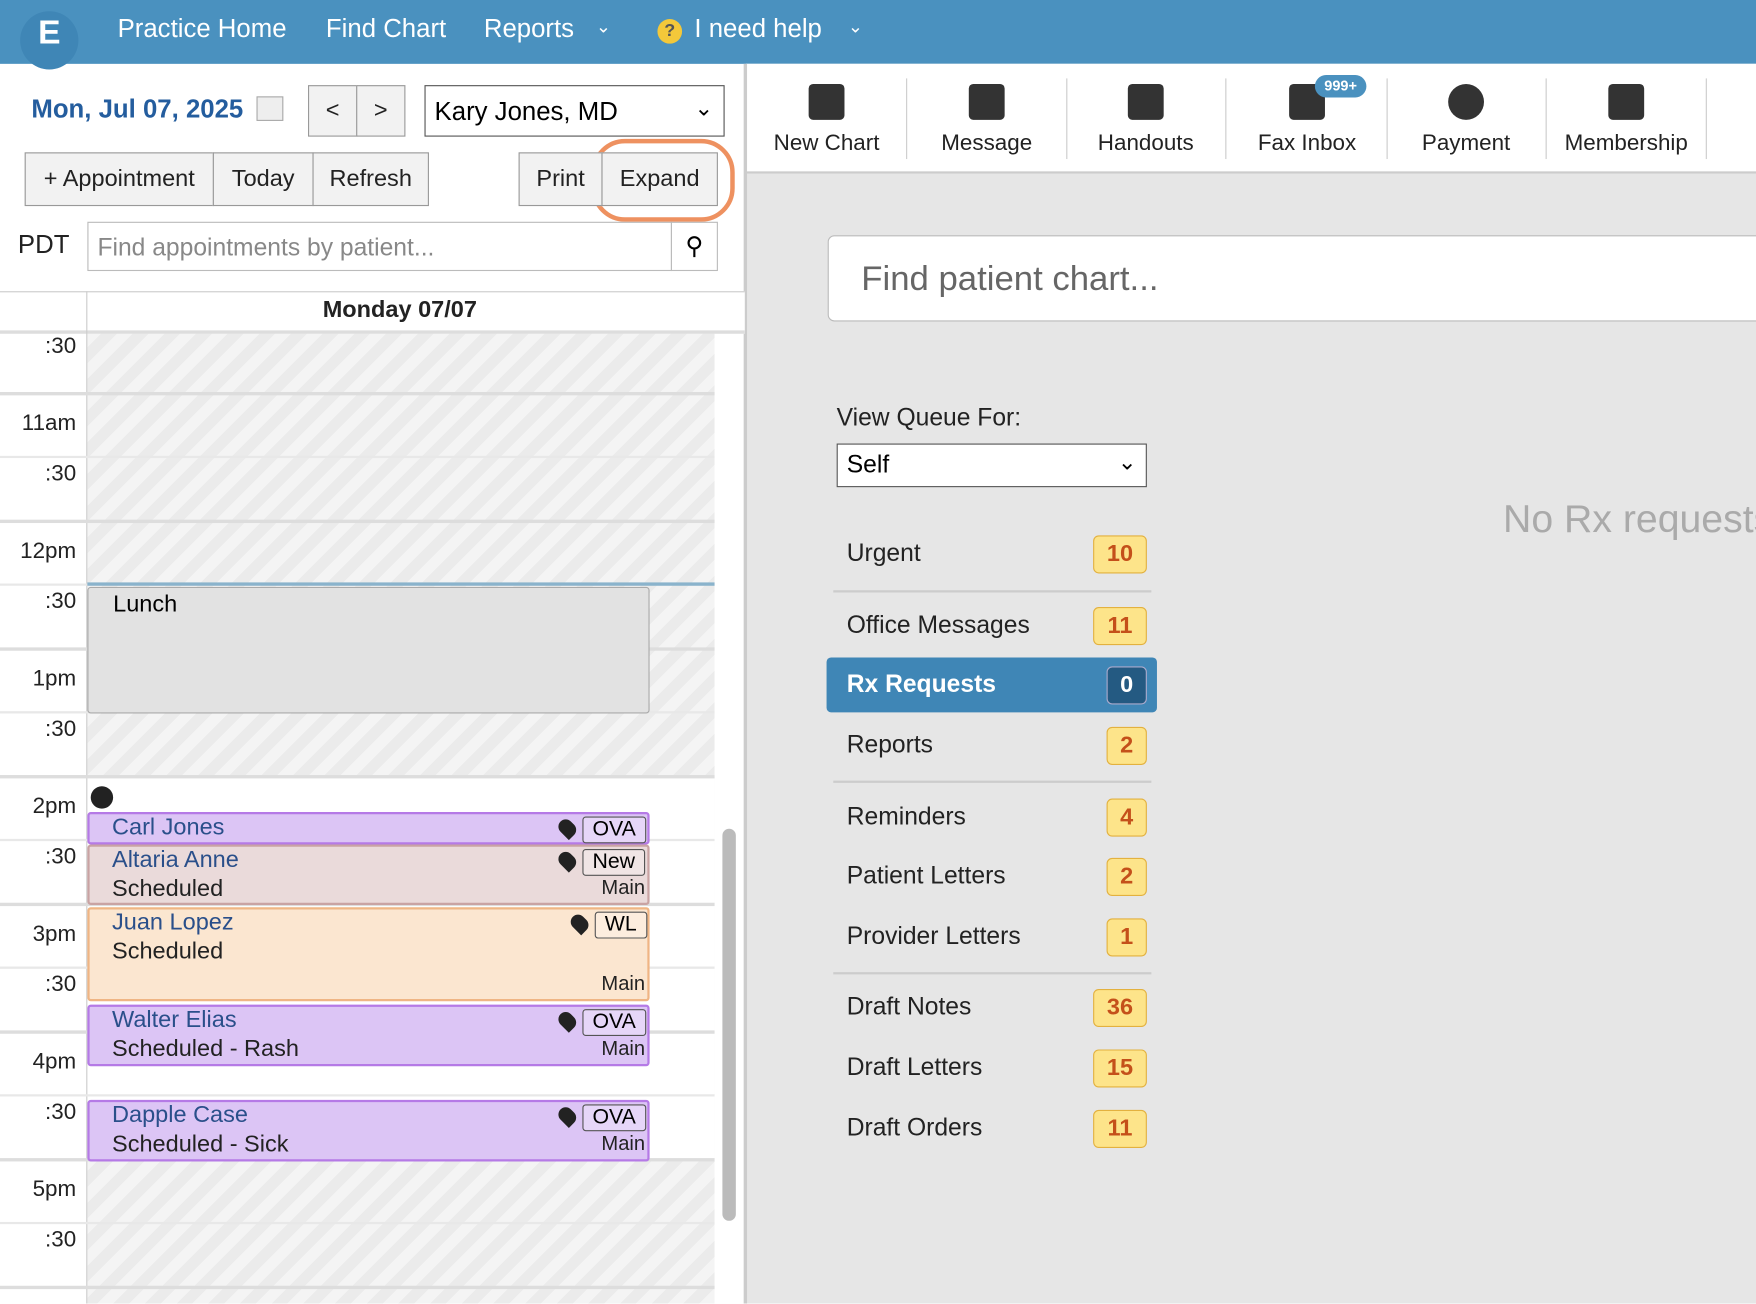  What do you see at coordinates (180, 1115) in the screenshot?
I see `patient-name: Dapple Case` at bounding box center [180, 1115].